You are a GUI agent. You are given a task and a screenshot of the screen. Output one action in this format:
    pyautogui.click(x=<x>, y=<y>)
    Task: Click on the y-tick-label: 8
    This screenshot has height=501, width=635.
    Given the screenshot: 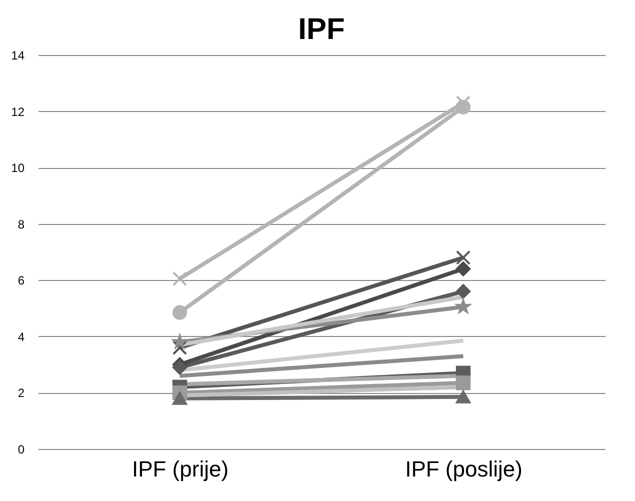 What is the action you would take?
    pyautogui.click(x=21, y=224)
    